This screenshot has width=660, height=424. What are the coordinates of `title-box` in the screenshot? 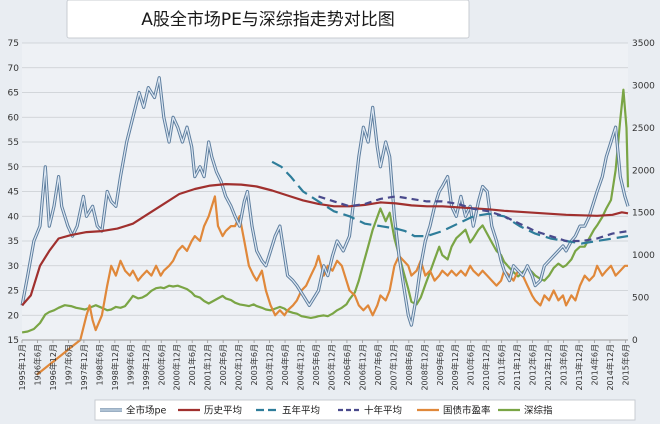 It's located at (268, 19).